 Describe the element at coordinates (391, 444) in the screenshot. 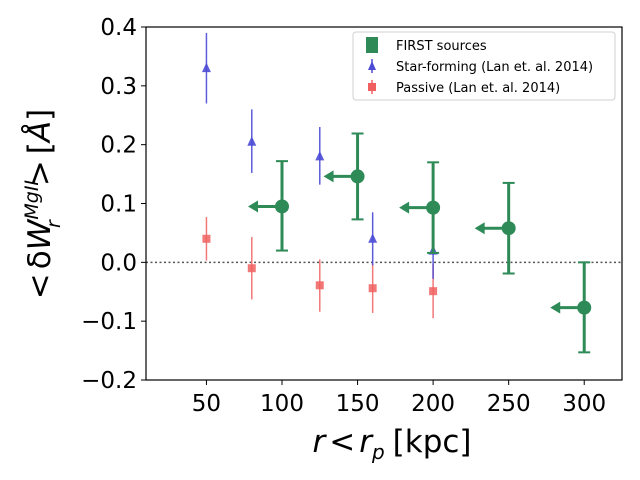

I see `x-axis-title: r < rp [kpc]` at that location.